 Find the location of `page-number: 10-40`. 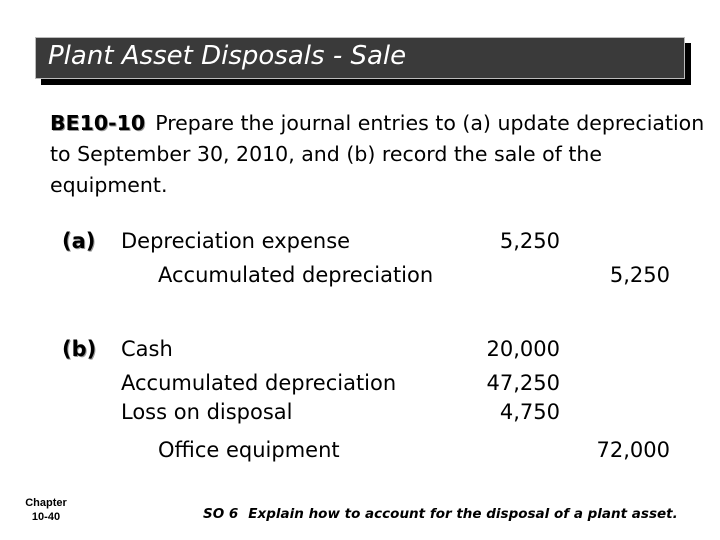

page-number: 10-40 is located at coordinates (46, 517).